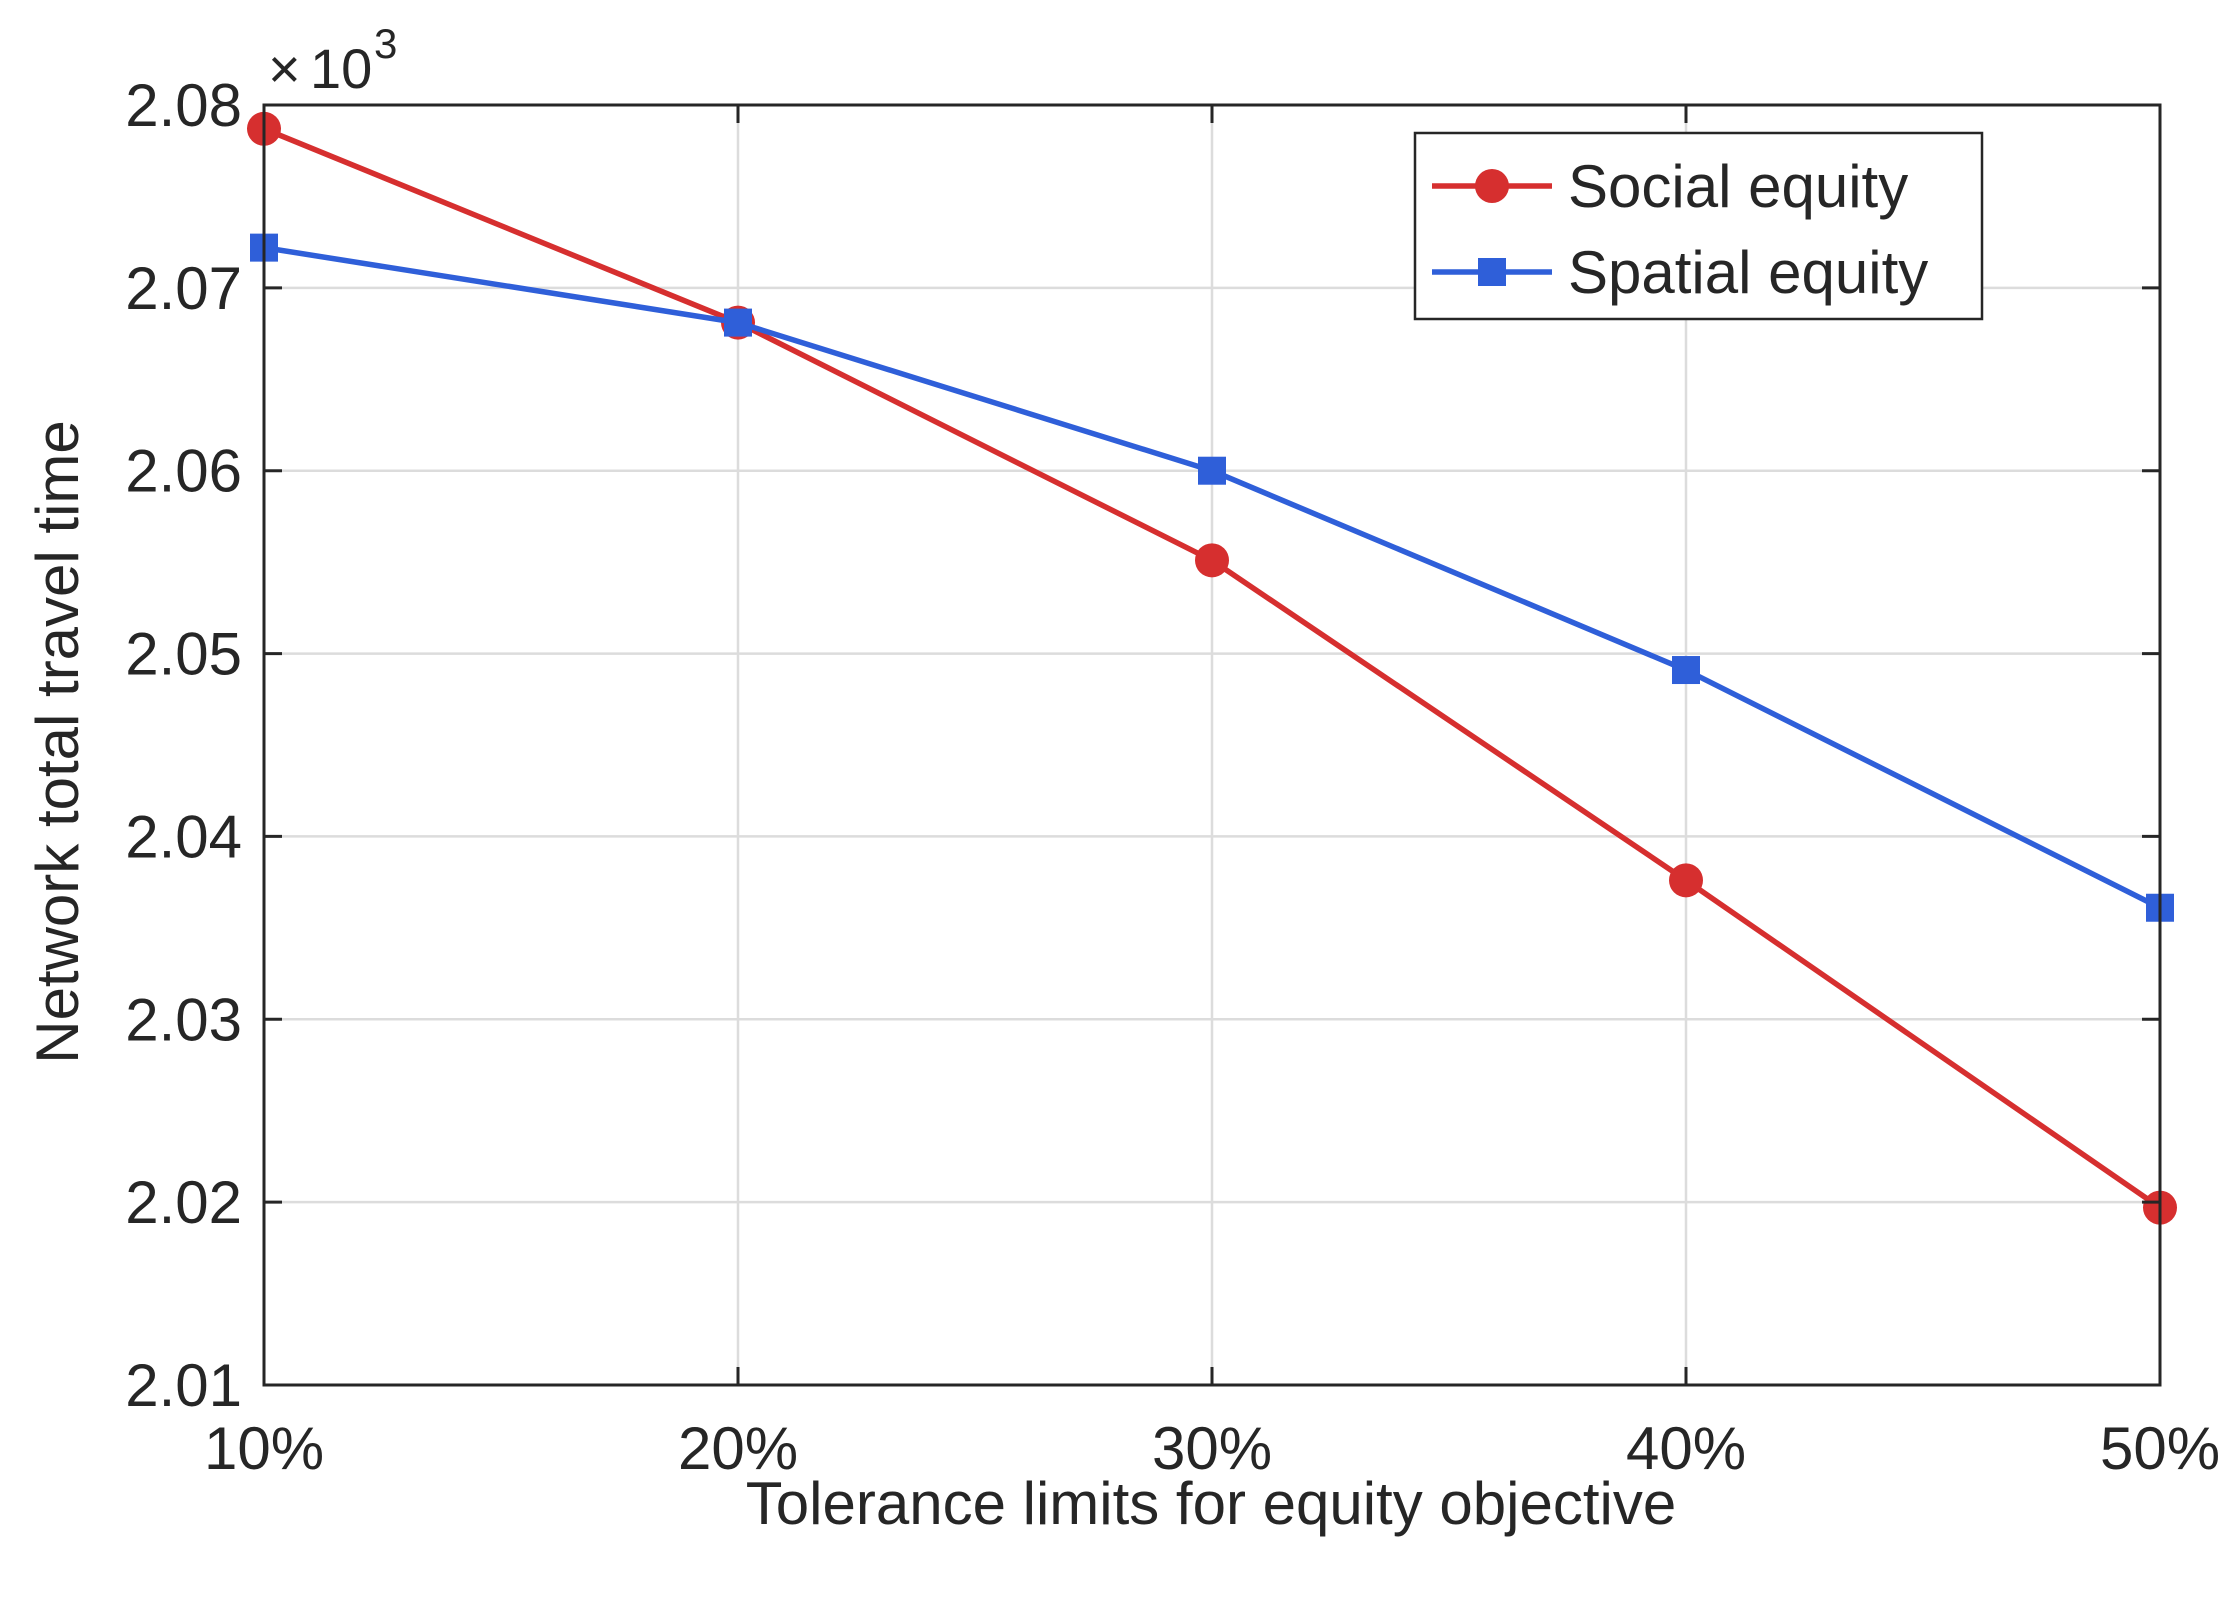  I want to click on y-exponent-multiplier: ×, so click(284, 68).